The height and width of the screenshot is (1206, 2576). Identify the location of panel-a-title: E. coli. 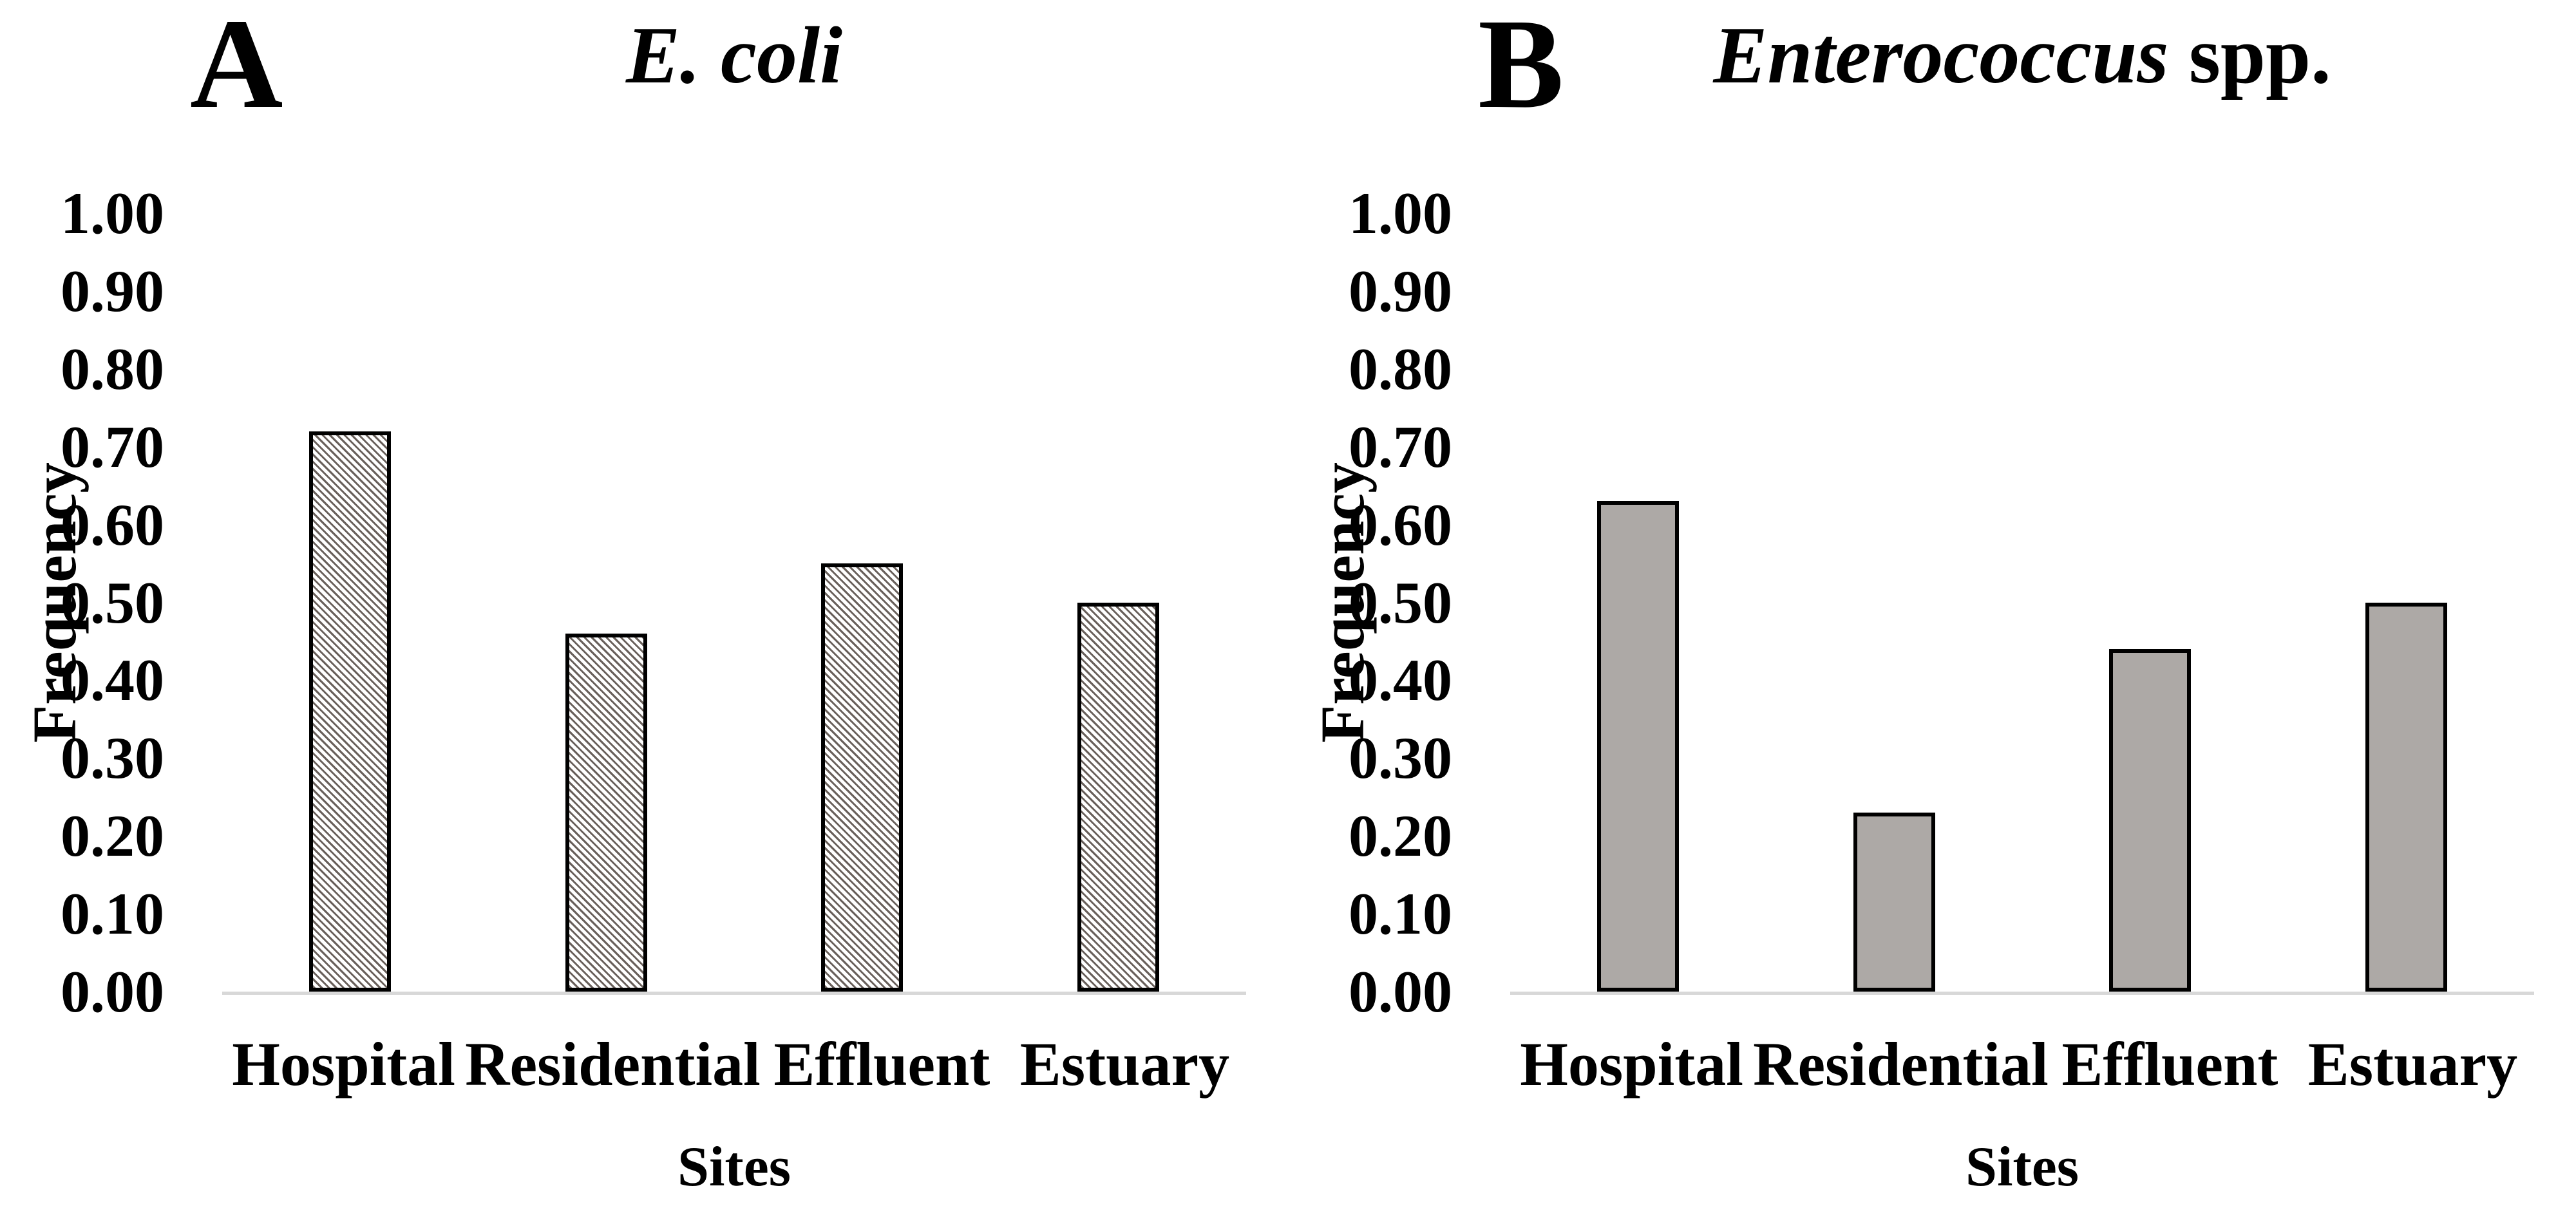
(734, 56).